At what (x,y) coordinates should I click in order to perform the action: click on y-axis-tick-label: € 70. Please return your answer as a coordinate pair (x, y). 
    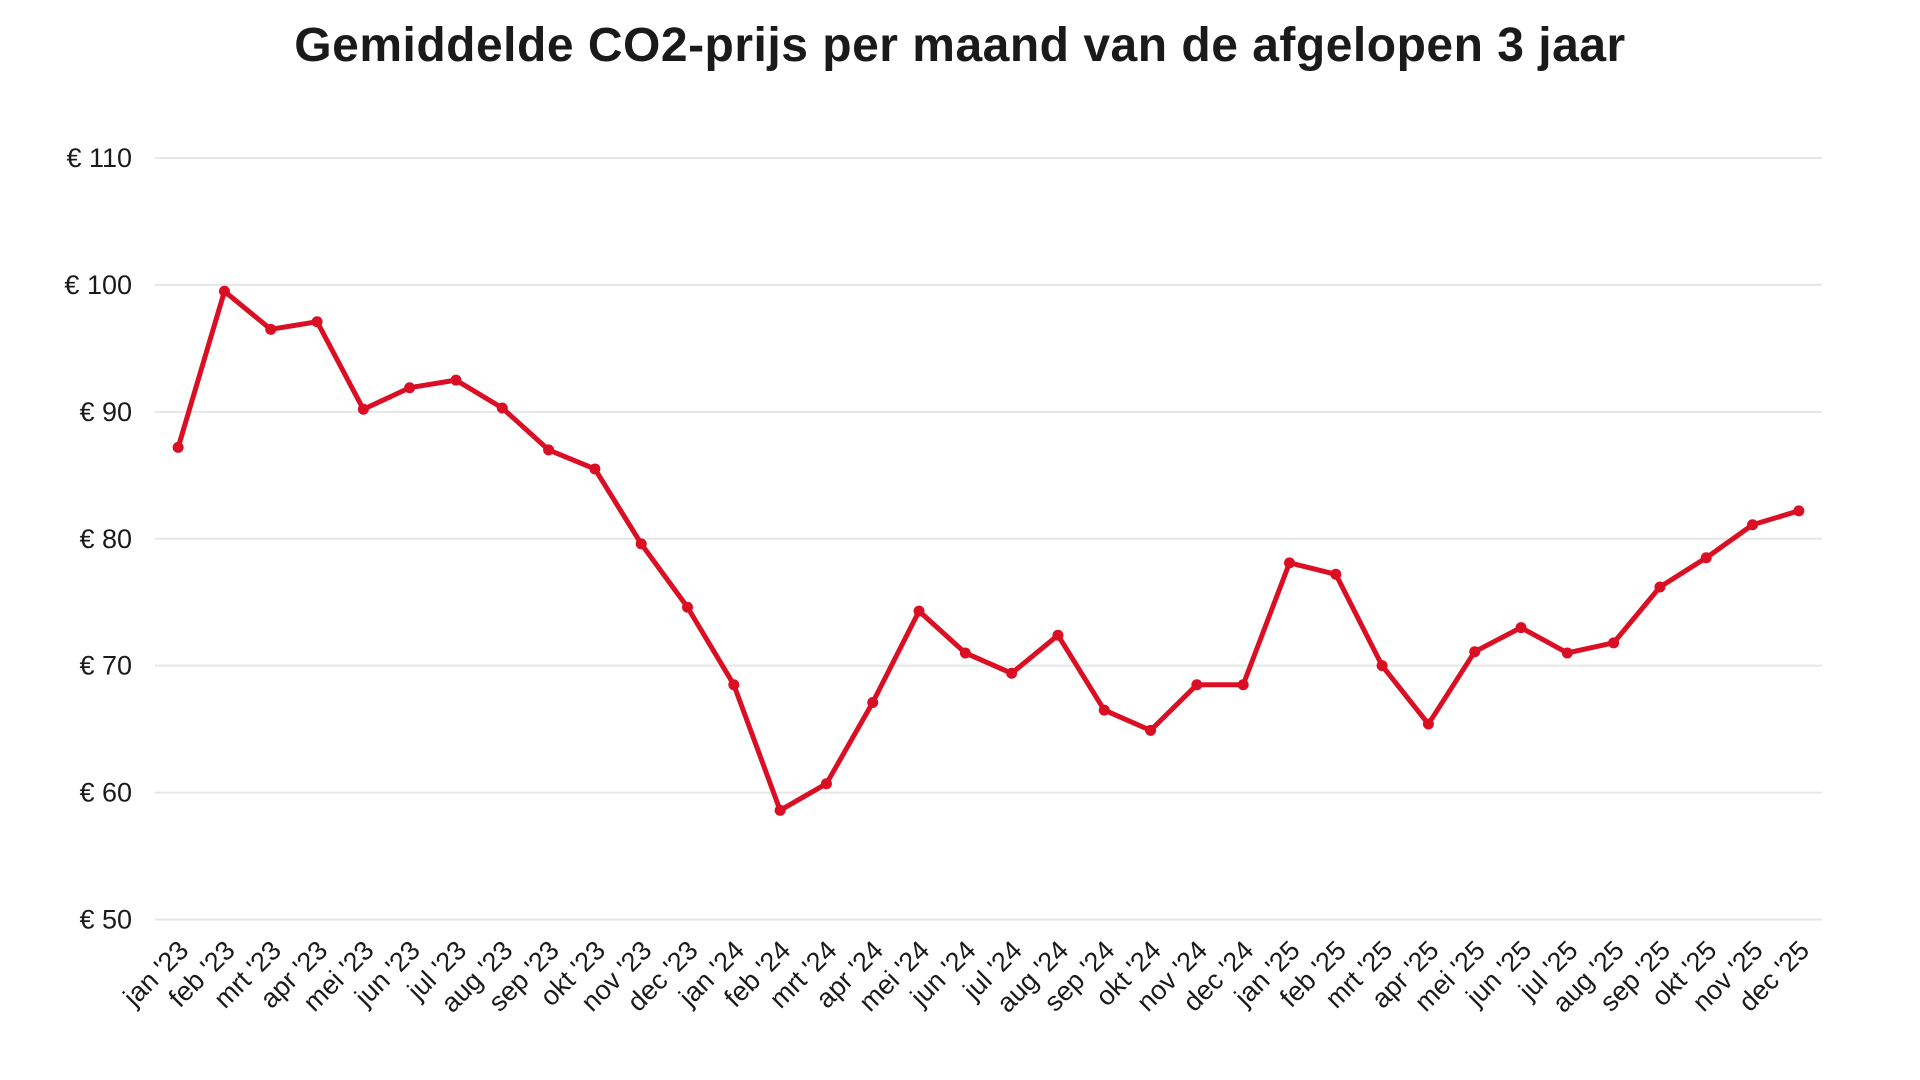
    Looking at the image, I should click on (105, 666).